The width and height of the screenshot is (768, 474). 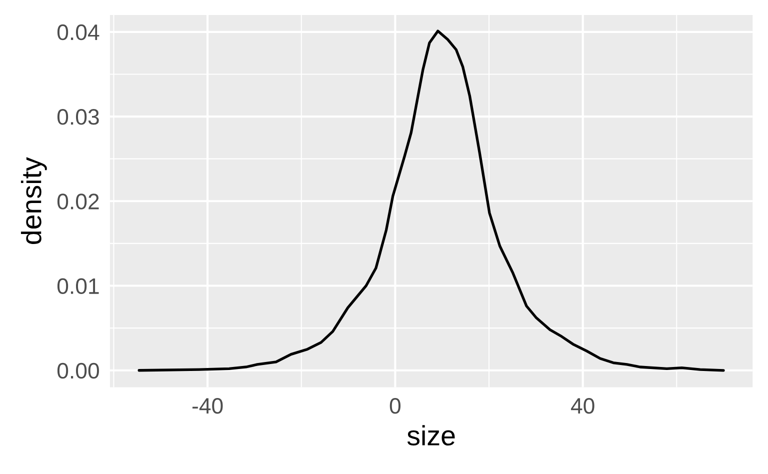 What do you see at coordinates (78, 202) in the screenshot?
I see `y-tick-label: 0.02` at bounding box center [78, 202].